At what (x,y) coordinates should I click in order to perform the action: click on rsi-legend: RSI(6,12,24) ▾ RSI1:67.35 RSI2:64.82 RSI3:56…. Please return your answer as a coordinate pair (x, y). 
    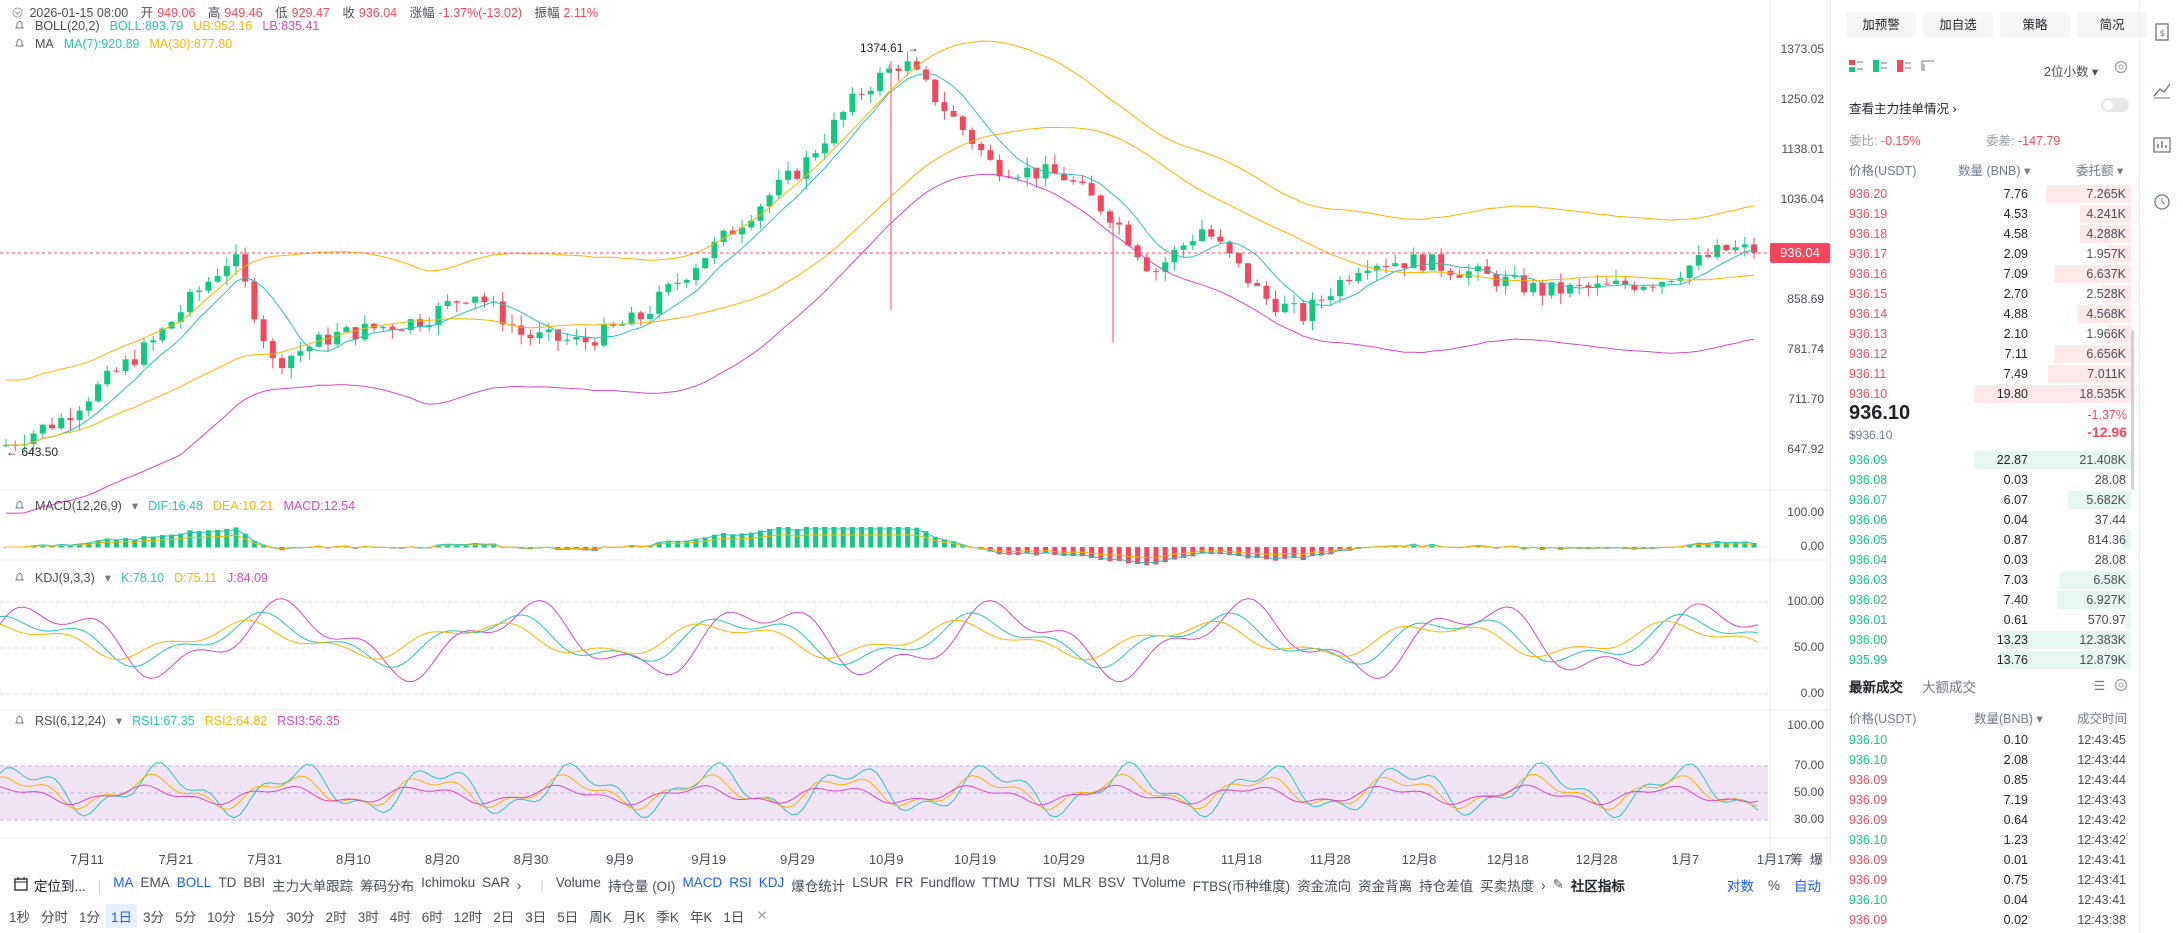
    Looking at the image, I should click on (182, 720).